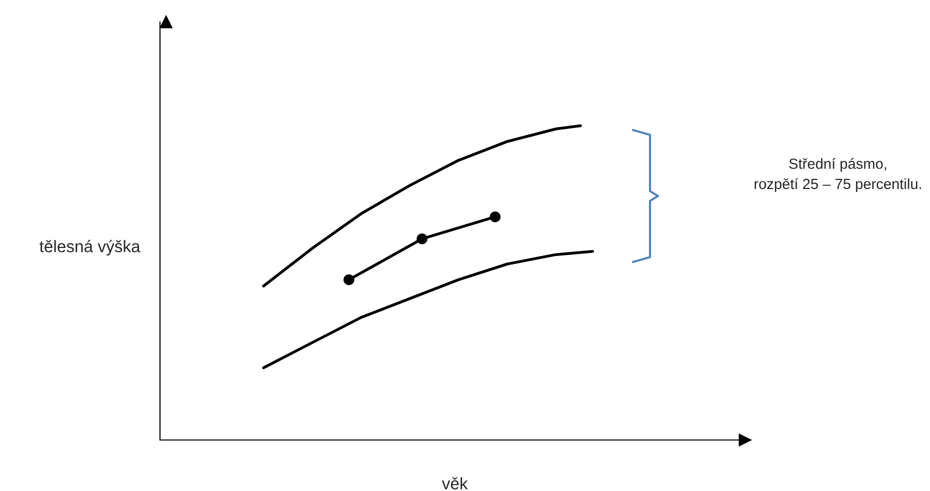  Describe the element at coordinates (455, 483) in the screenshot. I see `x-axis-title: věk` at that location.